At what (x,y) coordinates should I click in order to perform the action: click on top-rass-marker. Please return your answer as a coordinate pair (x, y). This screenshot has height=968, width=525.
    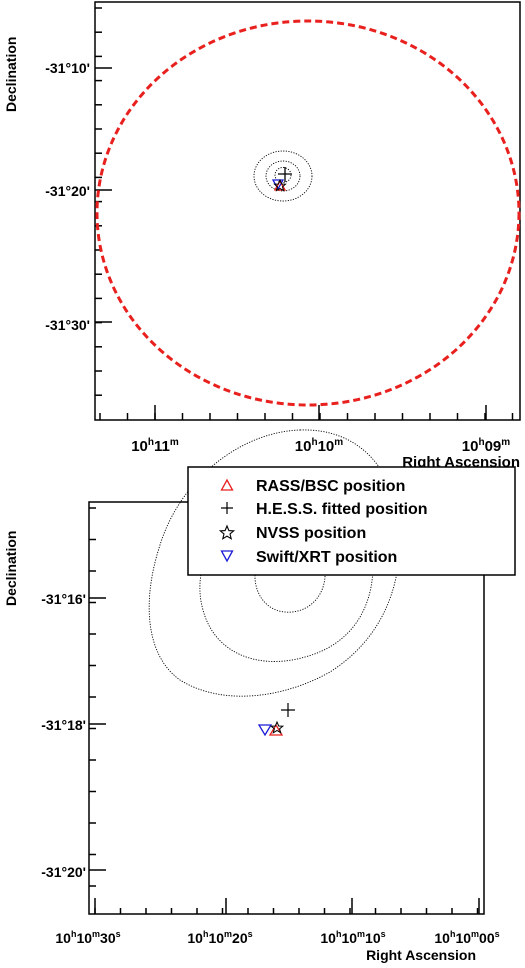
    Looking at the image, I should click on (280, 185).